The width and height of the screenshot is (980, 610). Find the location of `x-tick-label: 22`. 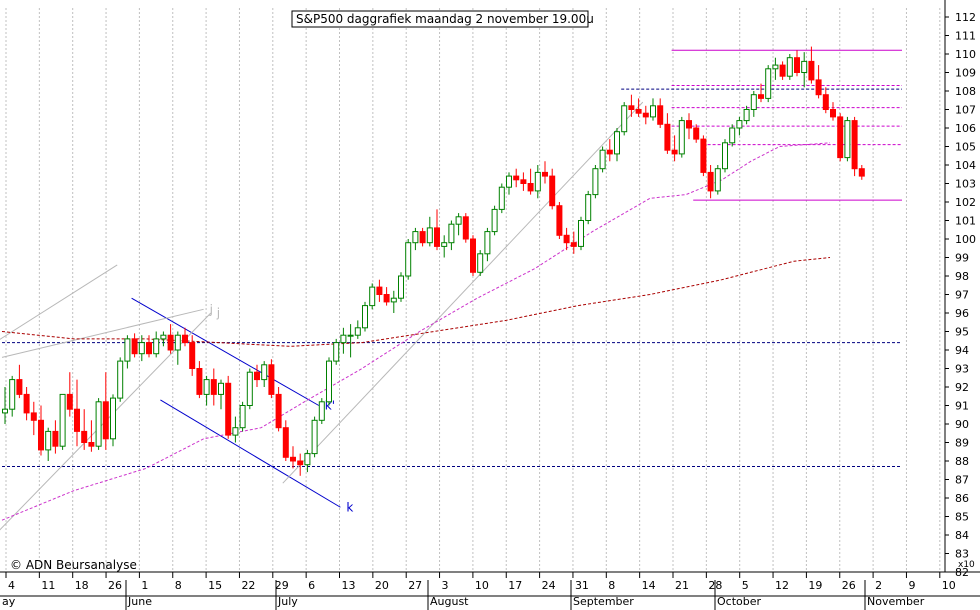

x-tick-label: 22 is located at coordinates (248, 585).